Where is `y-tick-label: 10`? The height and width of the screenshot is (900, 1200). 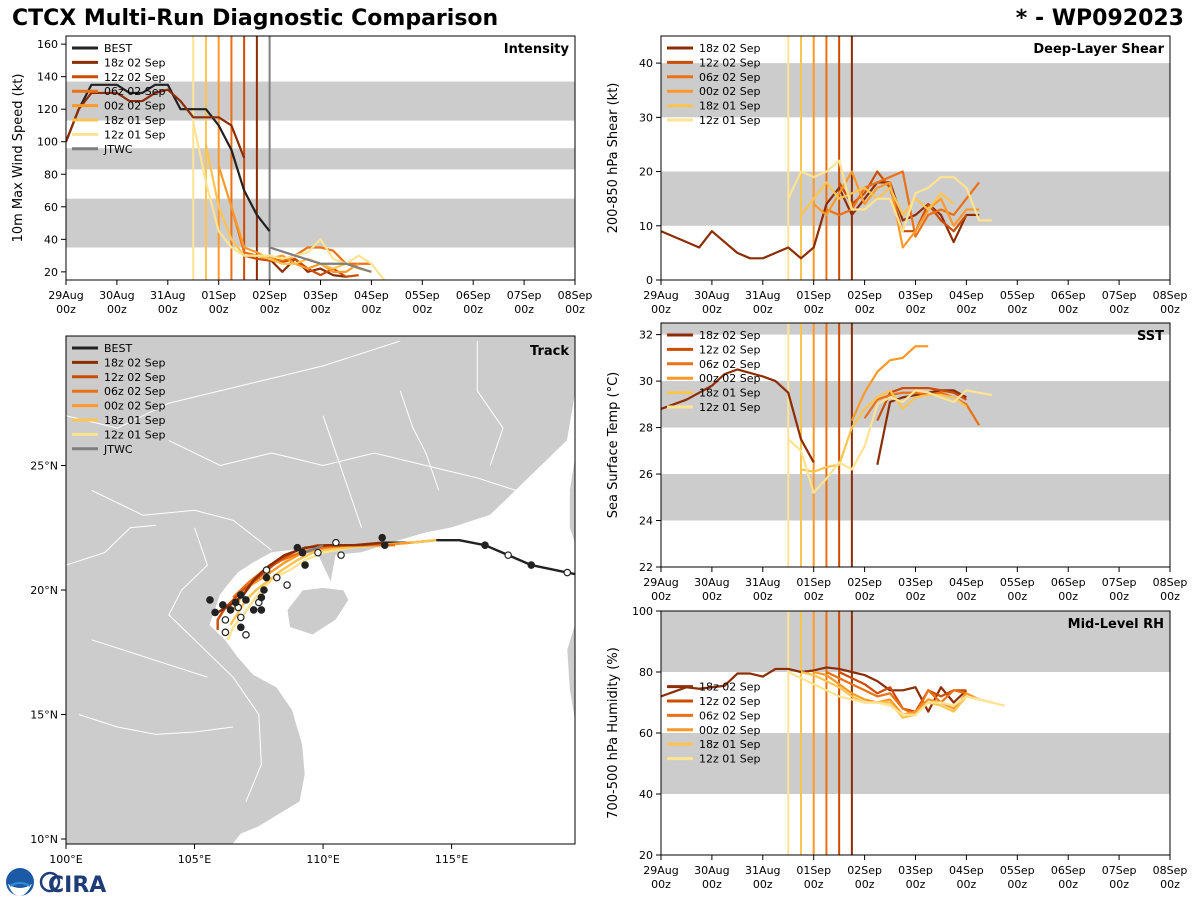 y-tick-label: 10 is located at coordinates (646, 226).